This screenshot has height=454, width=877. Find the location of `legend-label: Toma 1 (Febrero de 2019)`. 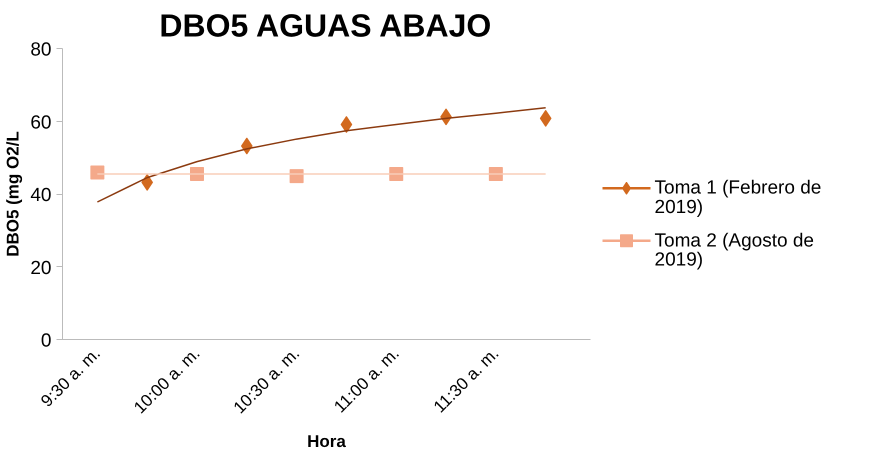

legend-label: Toma 1 (Febrero de 2019) is located at coordinates (738, 198).